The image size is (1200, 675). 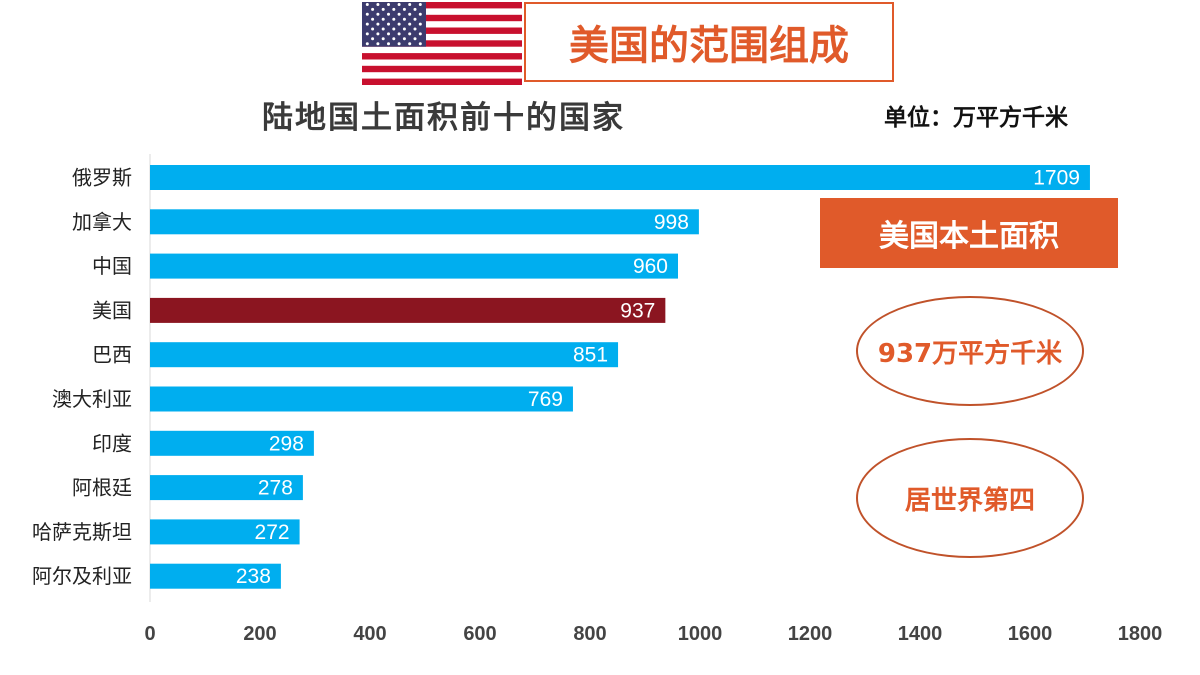 What do you see at coordinates (479, 634) in the screenshot?
I see `x-tick-label: 600` at bounding box center [479, 634].